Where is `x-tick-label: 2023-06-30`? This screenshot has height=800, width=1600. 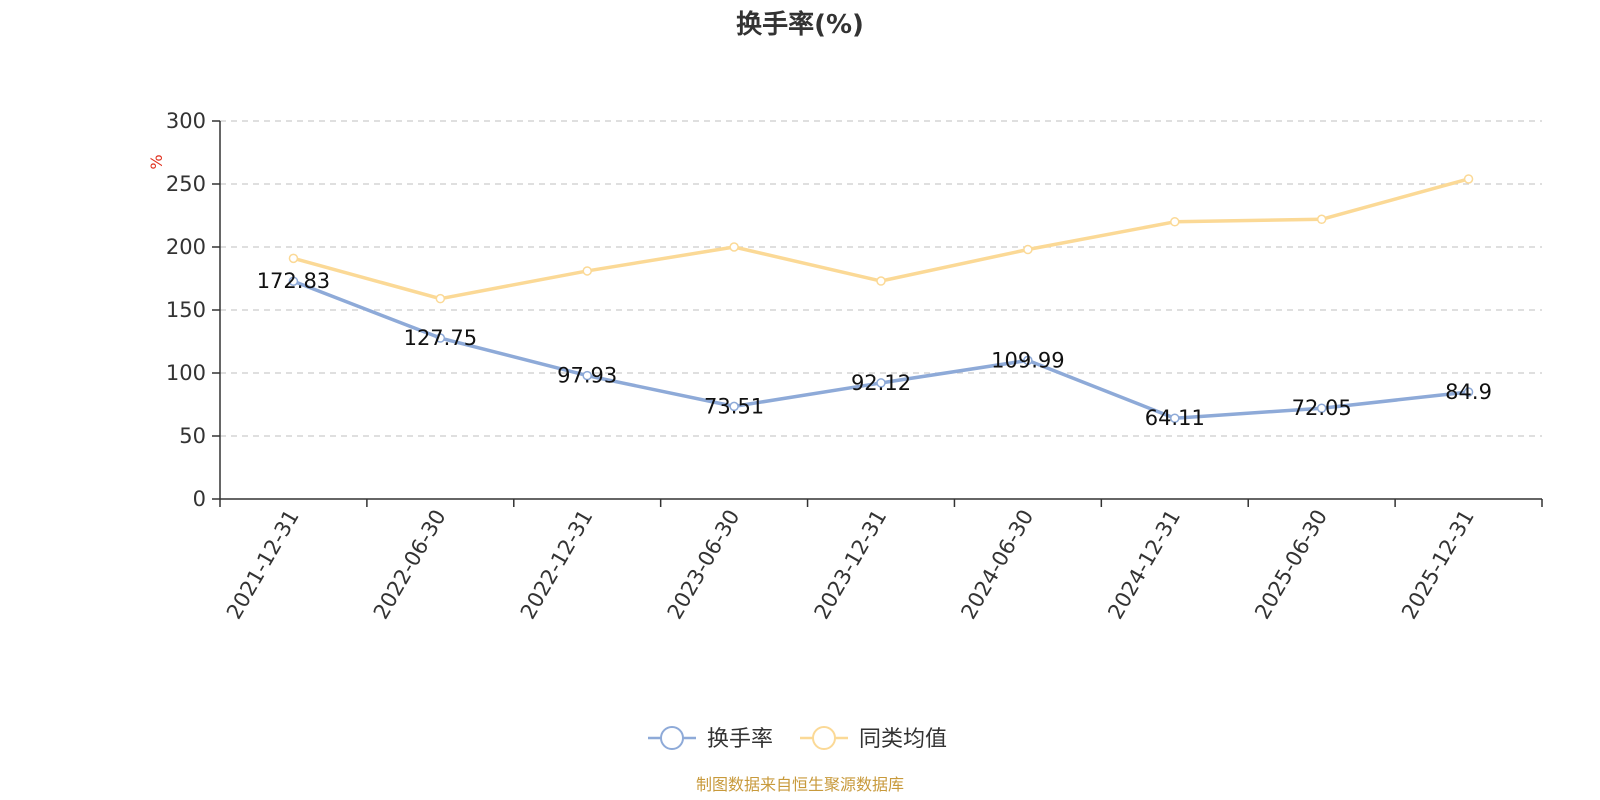 x-tick-label: 2023-06-30 is located at coordinates (704, 565).